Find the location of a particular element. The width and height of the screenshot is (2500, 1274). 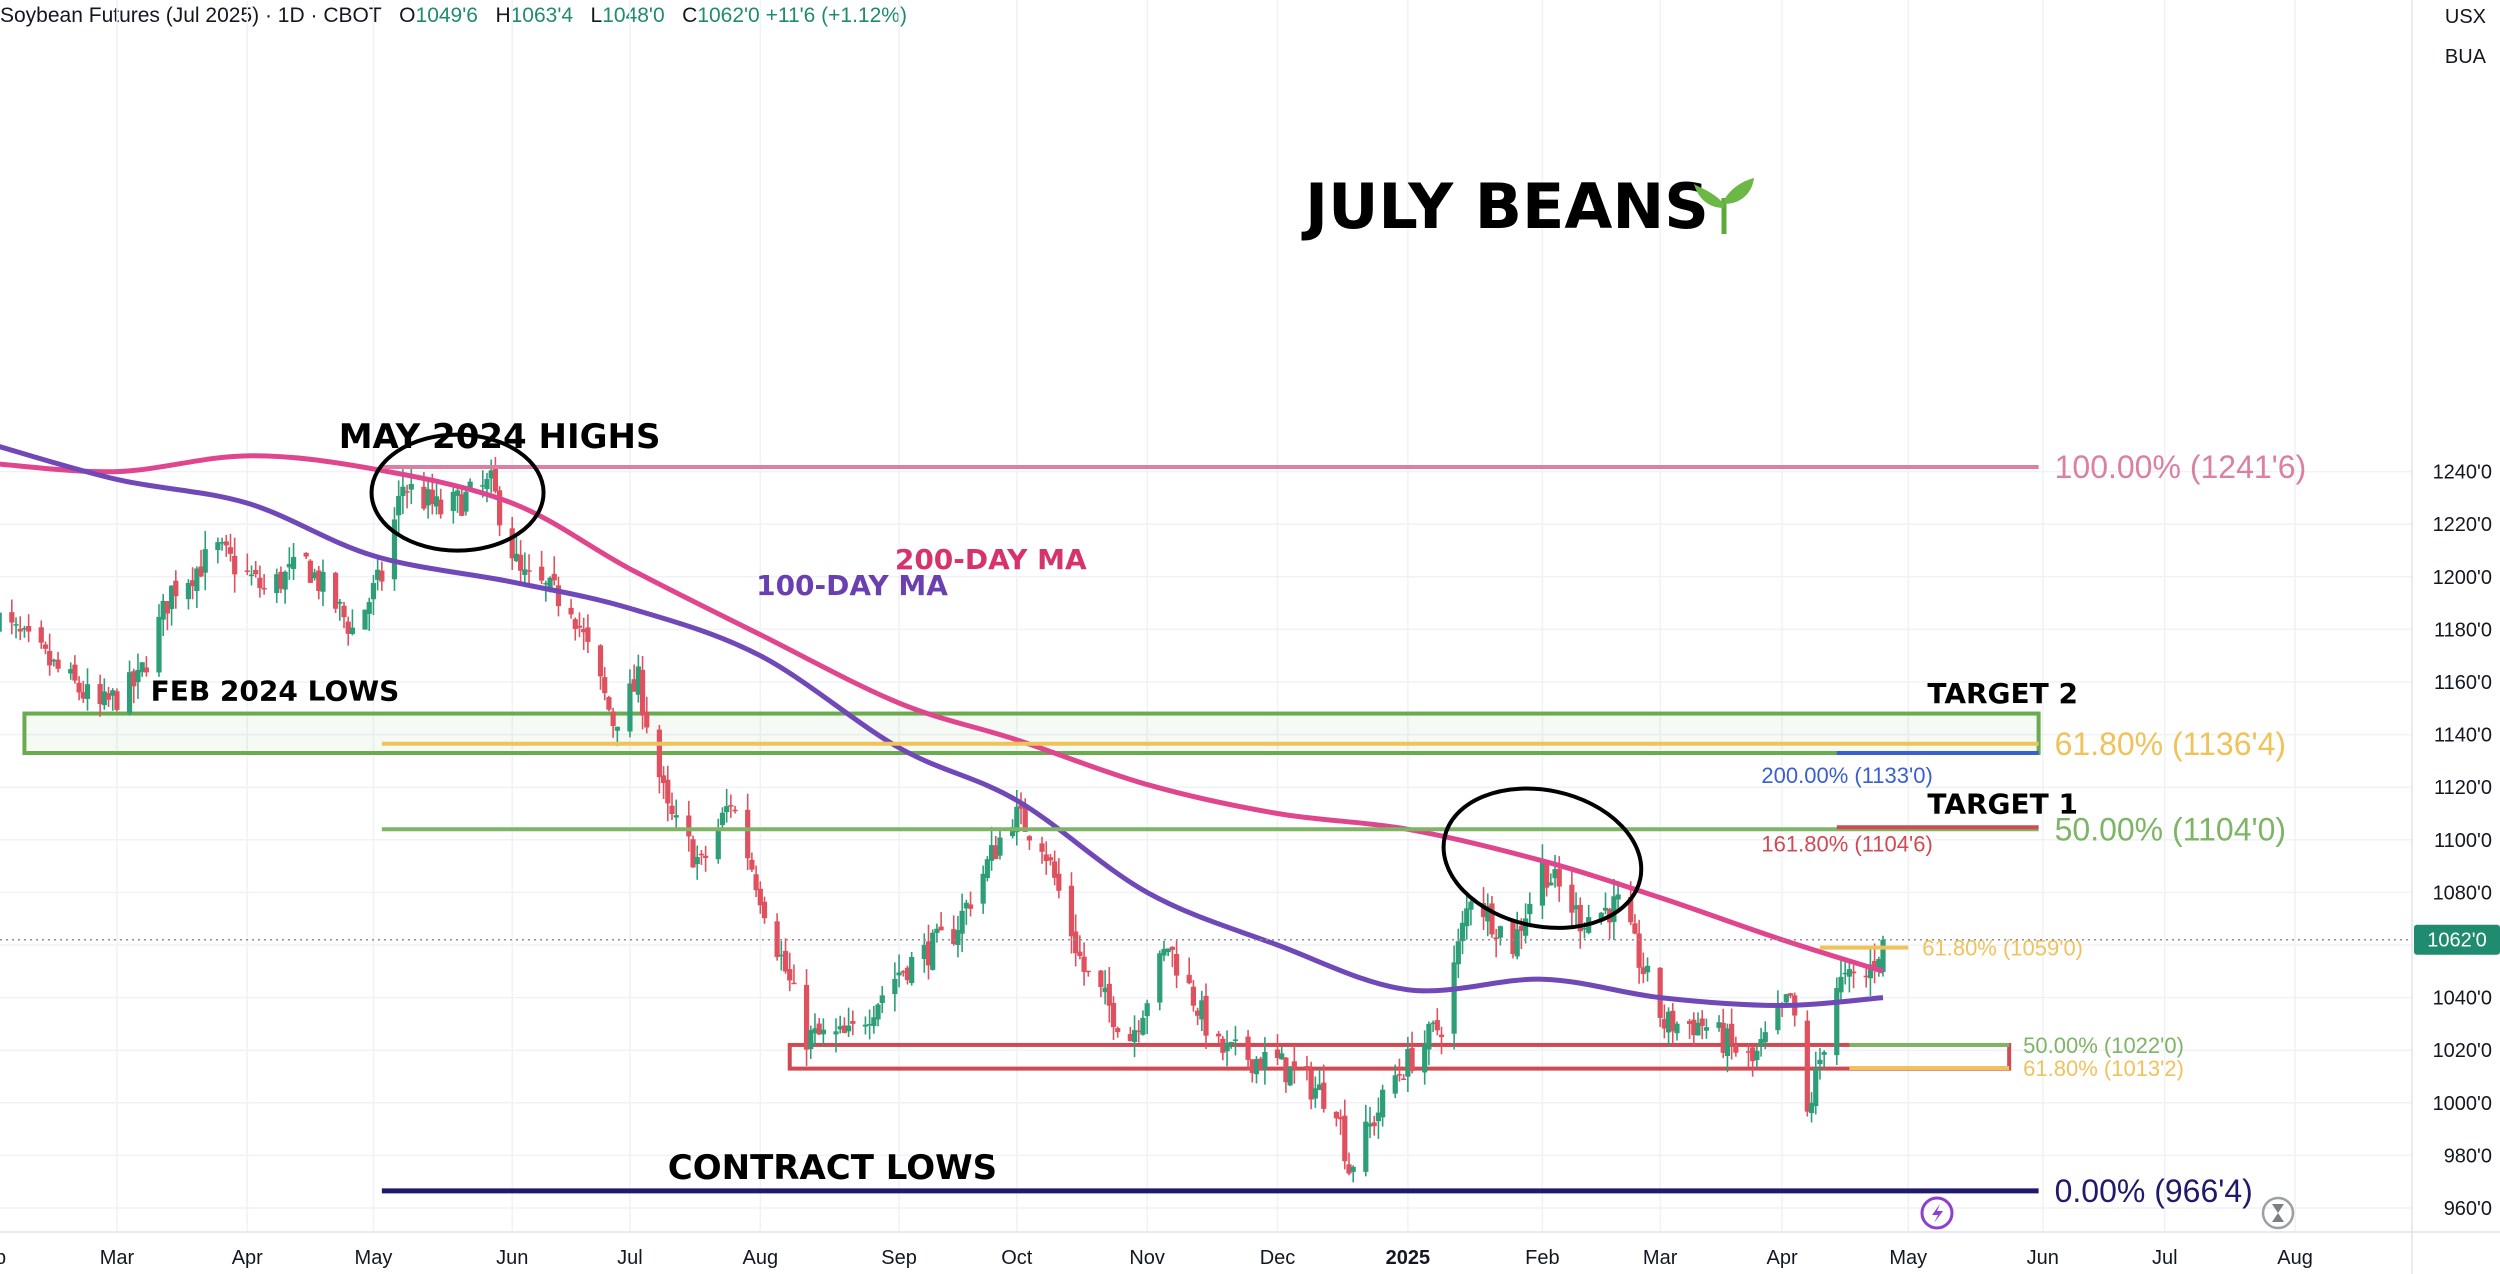

level-label-fib-61-8-lower: 61.80% (1013'2) is located at coordinates (2103, 1068).